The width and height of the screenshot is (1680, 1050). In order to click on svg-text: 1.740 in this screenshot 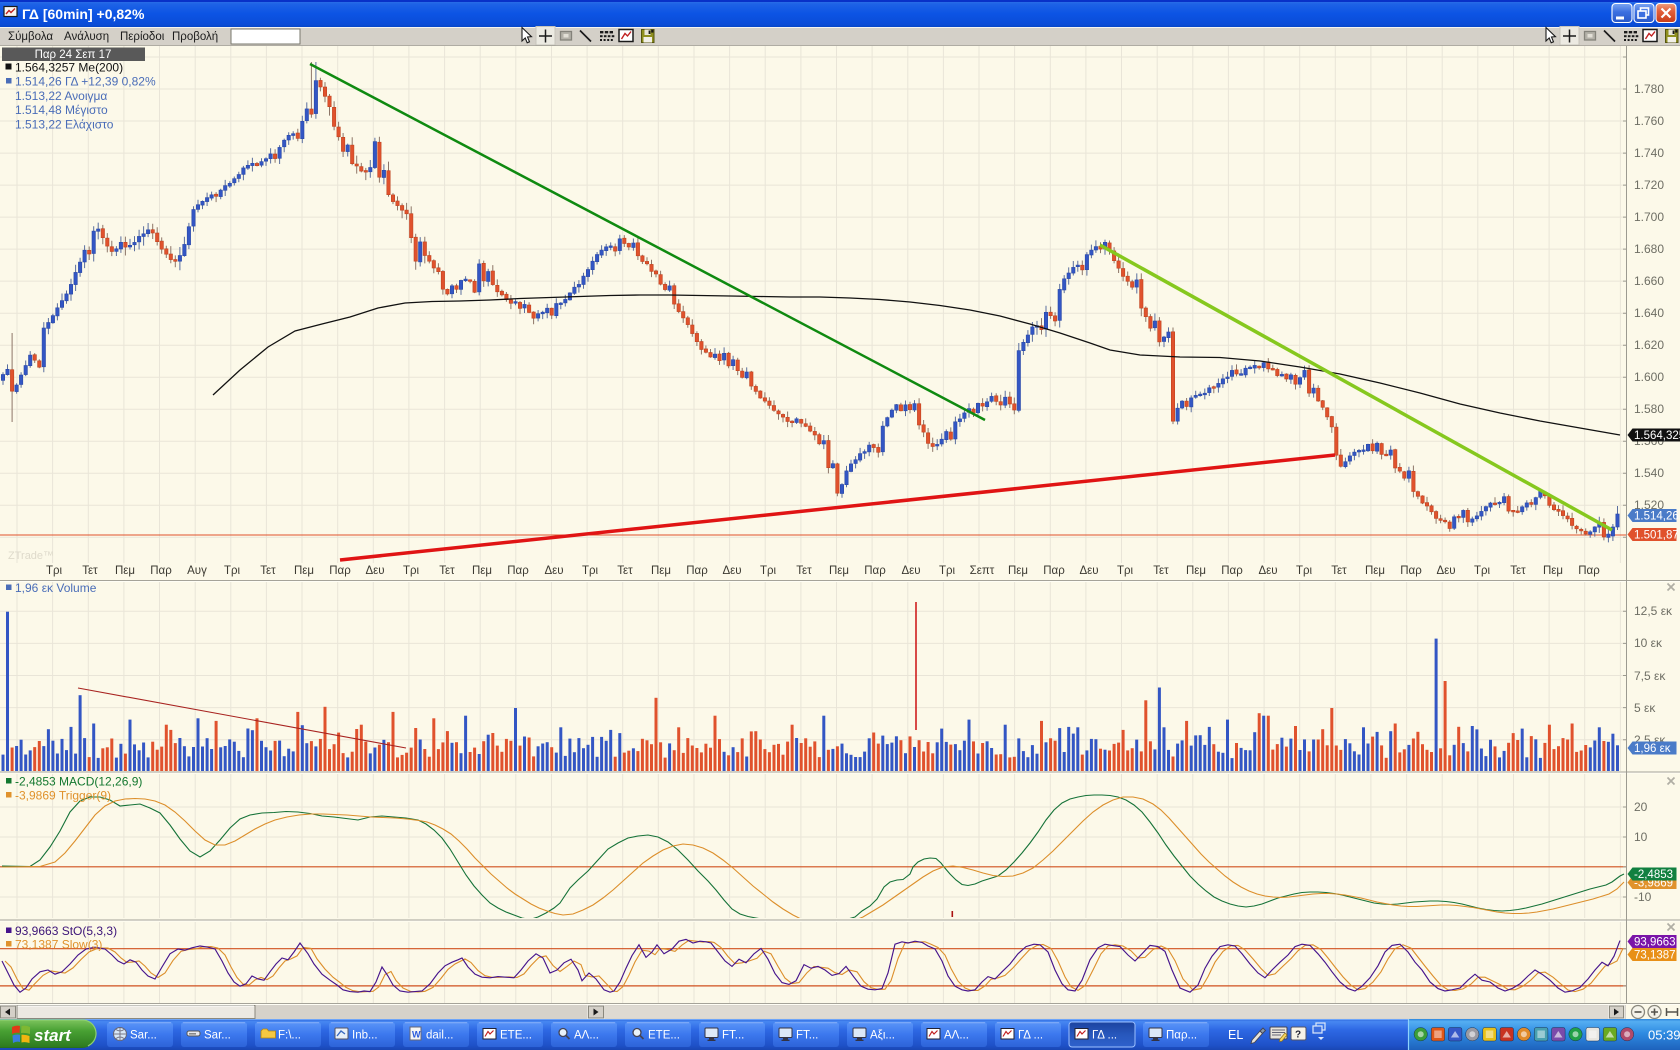, I will do `click(1649, 153)`.